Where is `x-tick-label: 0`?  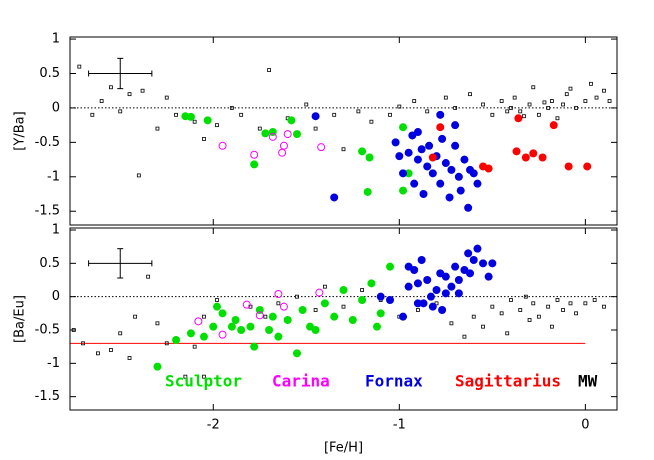
x-tick-label: 0 is located at coordinates (585, 425).